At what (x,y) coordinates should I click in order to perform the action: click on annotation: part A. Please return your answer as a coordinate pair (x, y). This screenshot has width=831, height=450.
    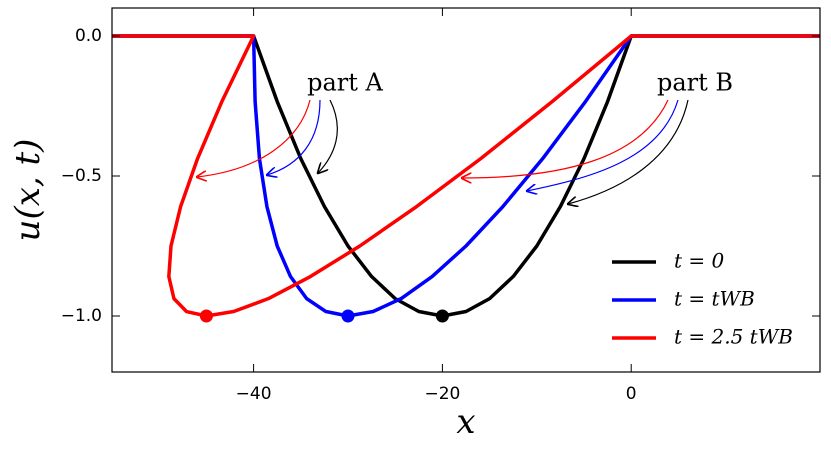
    Looking at the image, I should click on (345, 83).